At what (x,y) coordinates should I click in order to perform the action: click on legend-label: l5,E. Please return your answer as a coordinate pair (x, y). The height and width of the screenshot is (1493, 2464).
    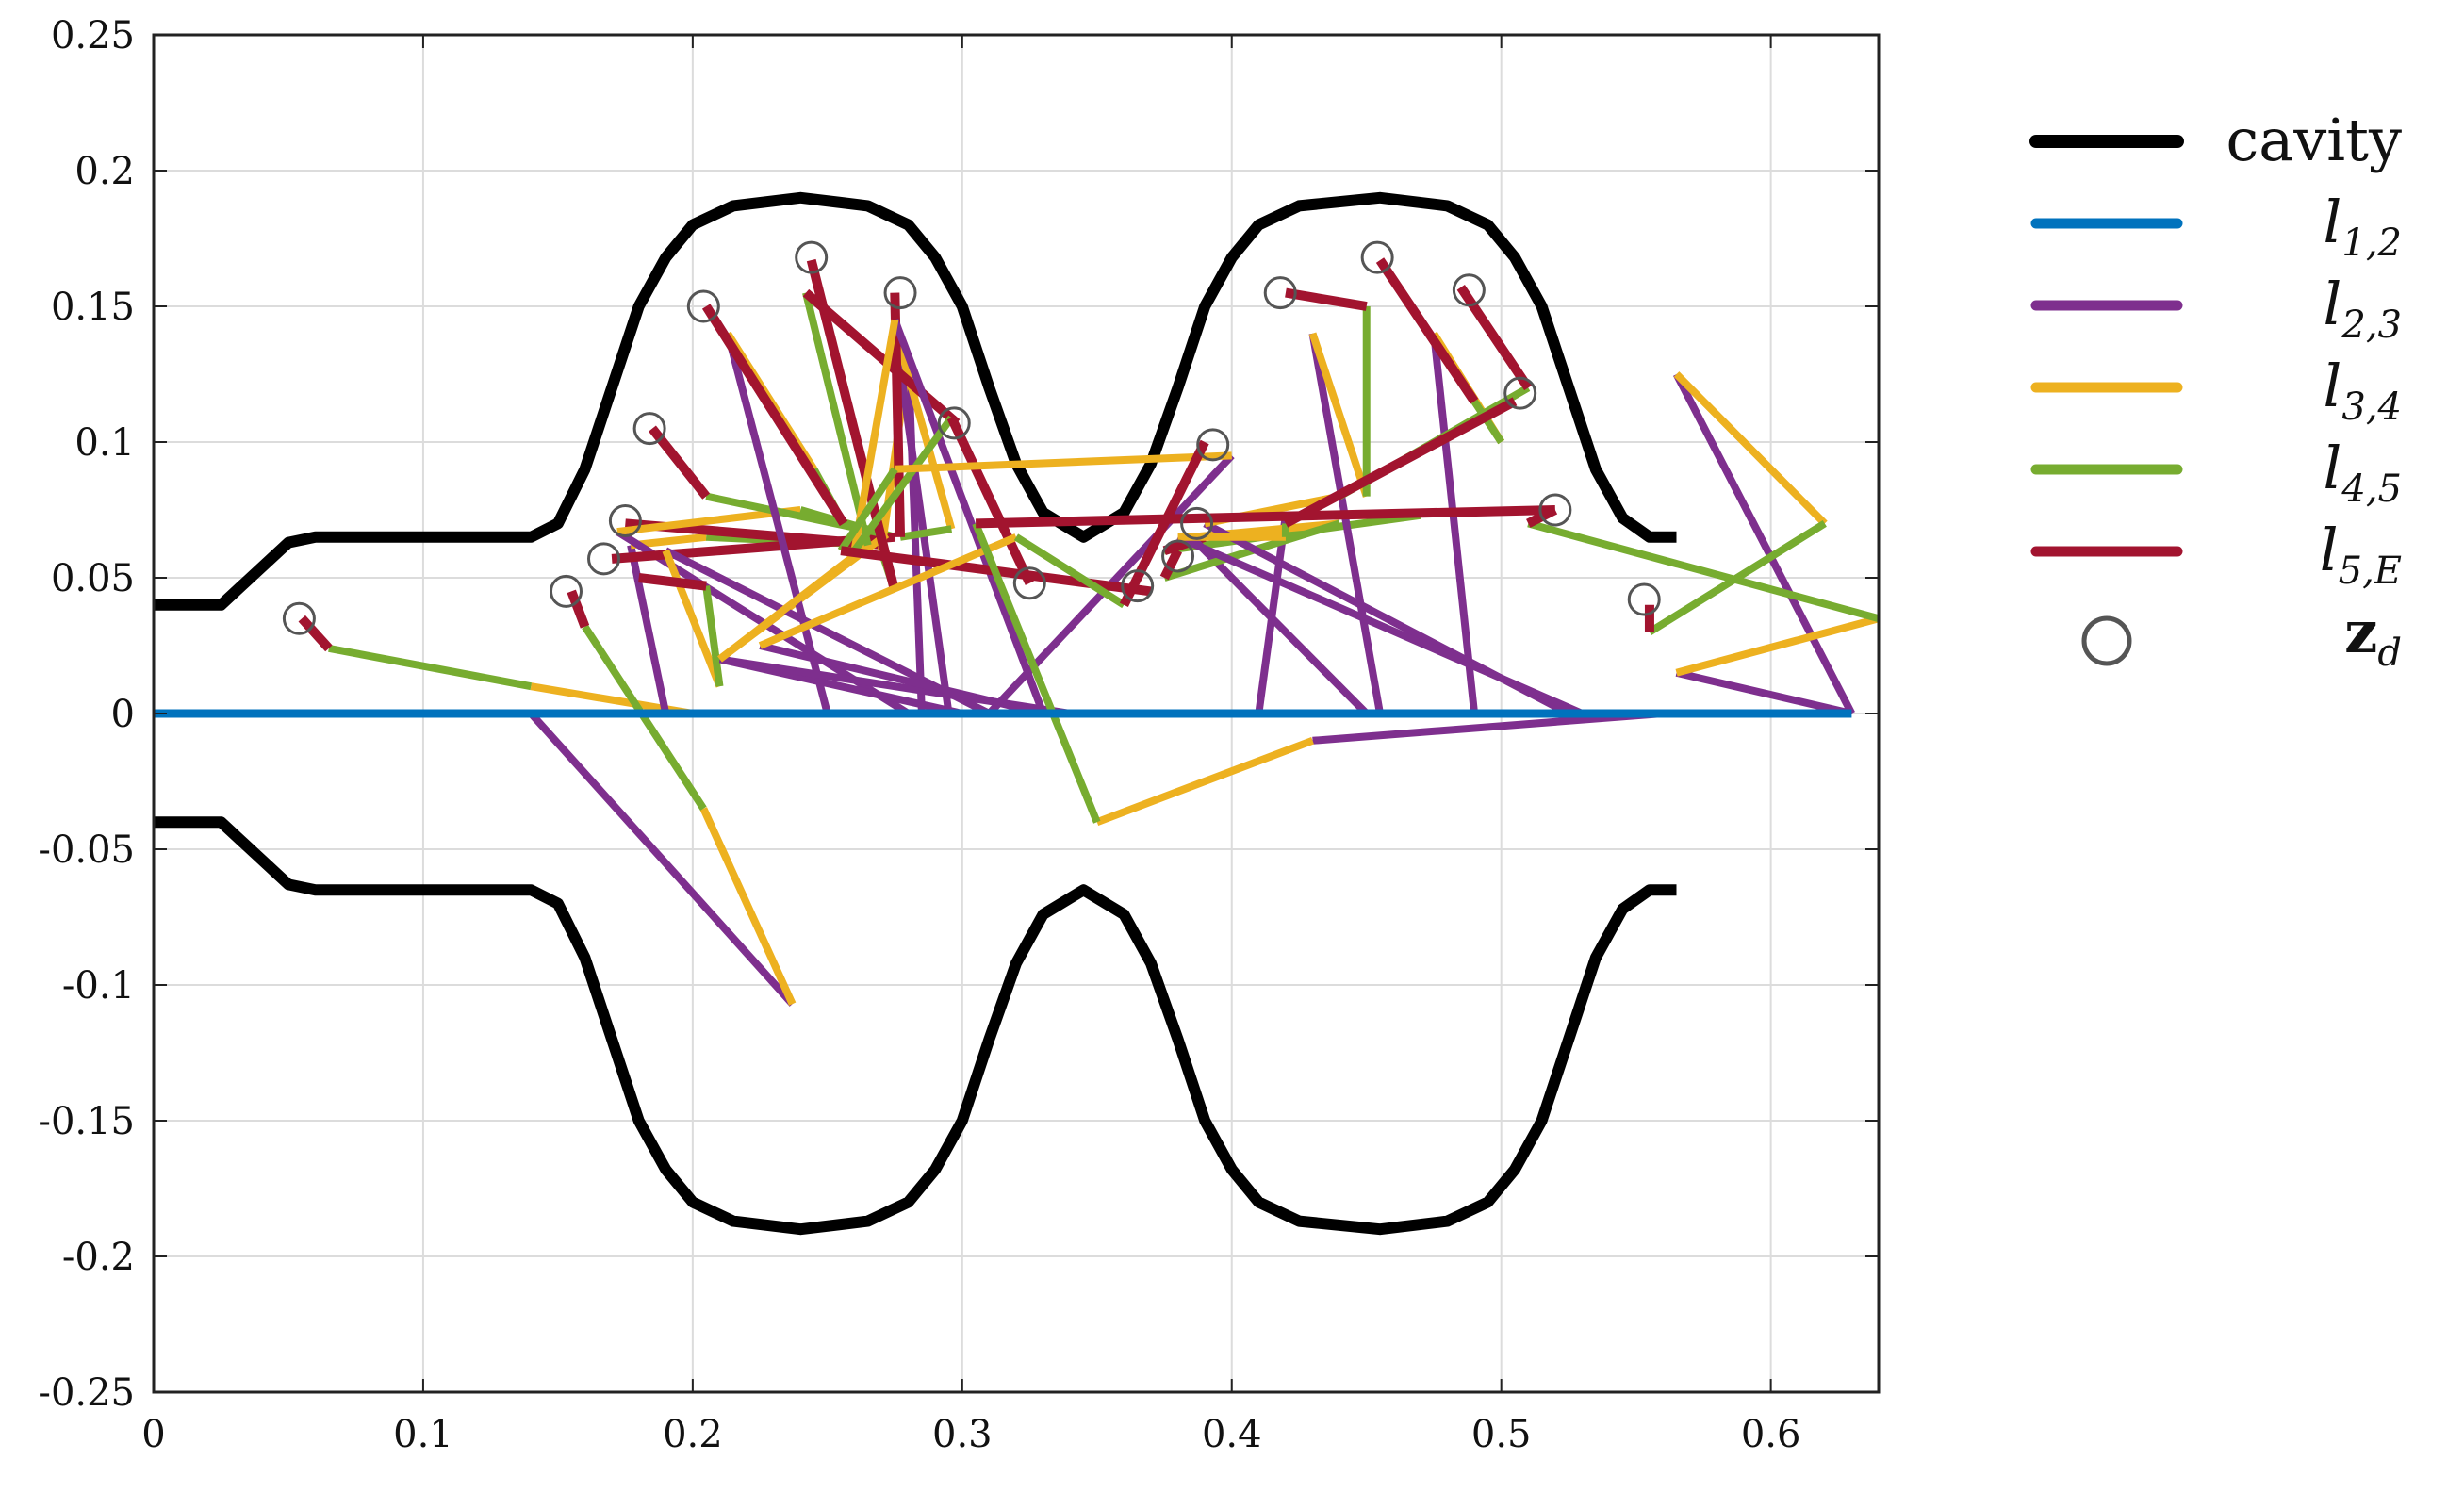
    Looking at the image, I should click on (2361, 555).